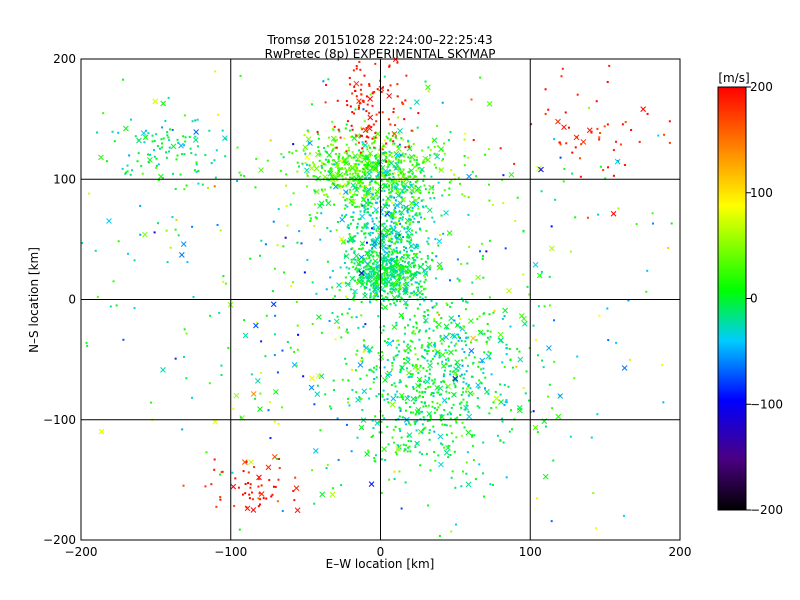  I want to click on colorbar, so click(732, 298).